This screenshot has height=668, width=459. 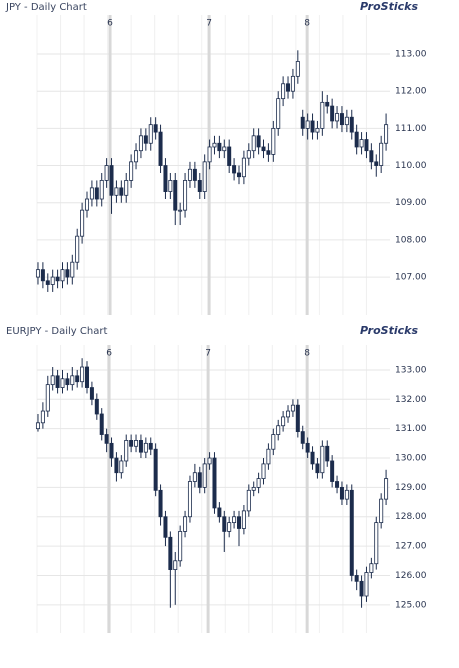 What do you see at coordinates (411, 203) in the screenshot?
I see `y-tick-label: 109.00` at bounding box center [411, 203].